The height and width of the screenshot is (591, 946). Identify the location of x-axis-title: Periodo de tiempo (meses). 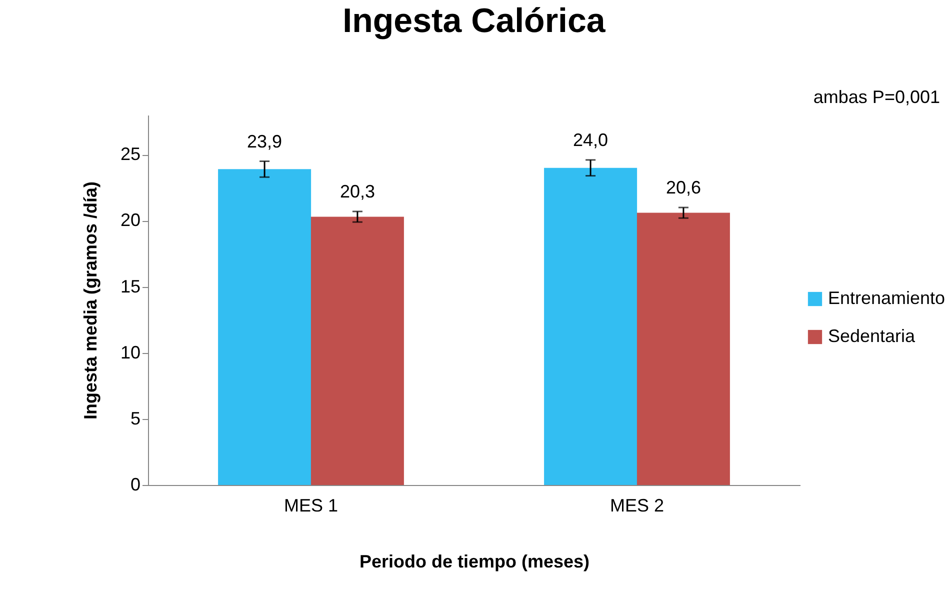
(474, 562).